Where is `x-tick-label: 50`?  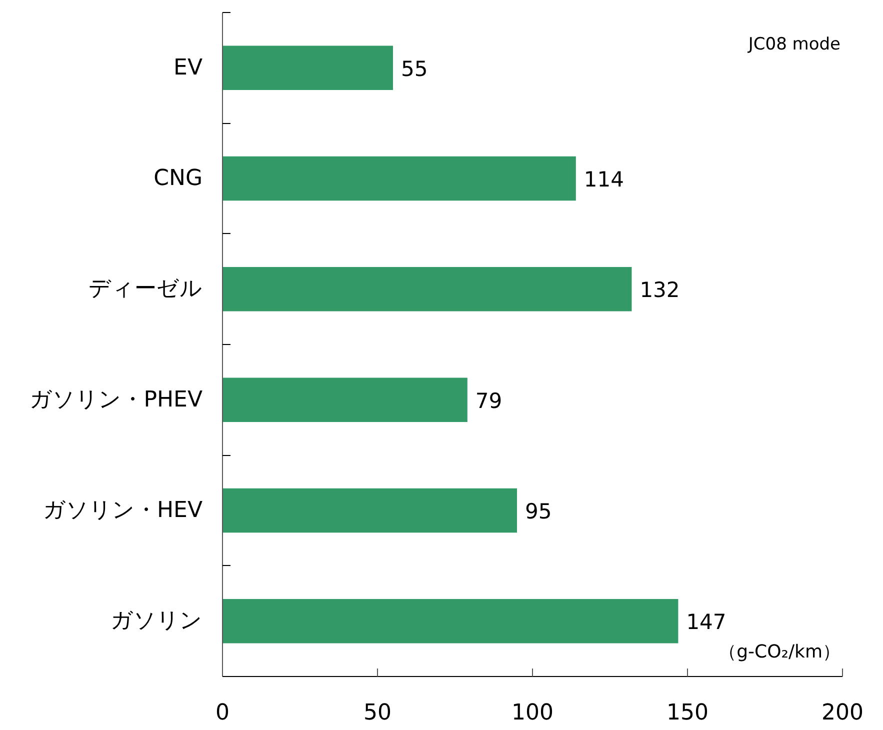
x-tick-label: 50 is located at coordinates (378, 713).